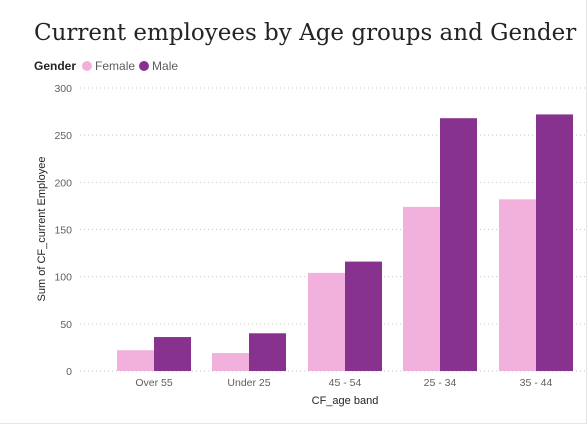 Image resolution: width=588 pixels, height=425 pixels. I want to click on x-tick-label: Over 55, so click(154, 383).